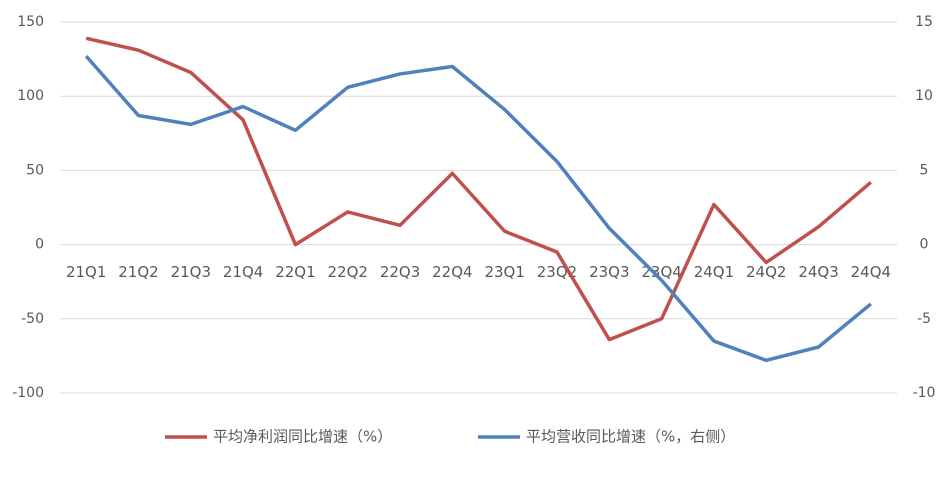  What do you see at coordinates (191, 272) in the screenshot?
I see `x-tick-label: 21Q3` at bounding box center [191, 272].